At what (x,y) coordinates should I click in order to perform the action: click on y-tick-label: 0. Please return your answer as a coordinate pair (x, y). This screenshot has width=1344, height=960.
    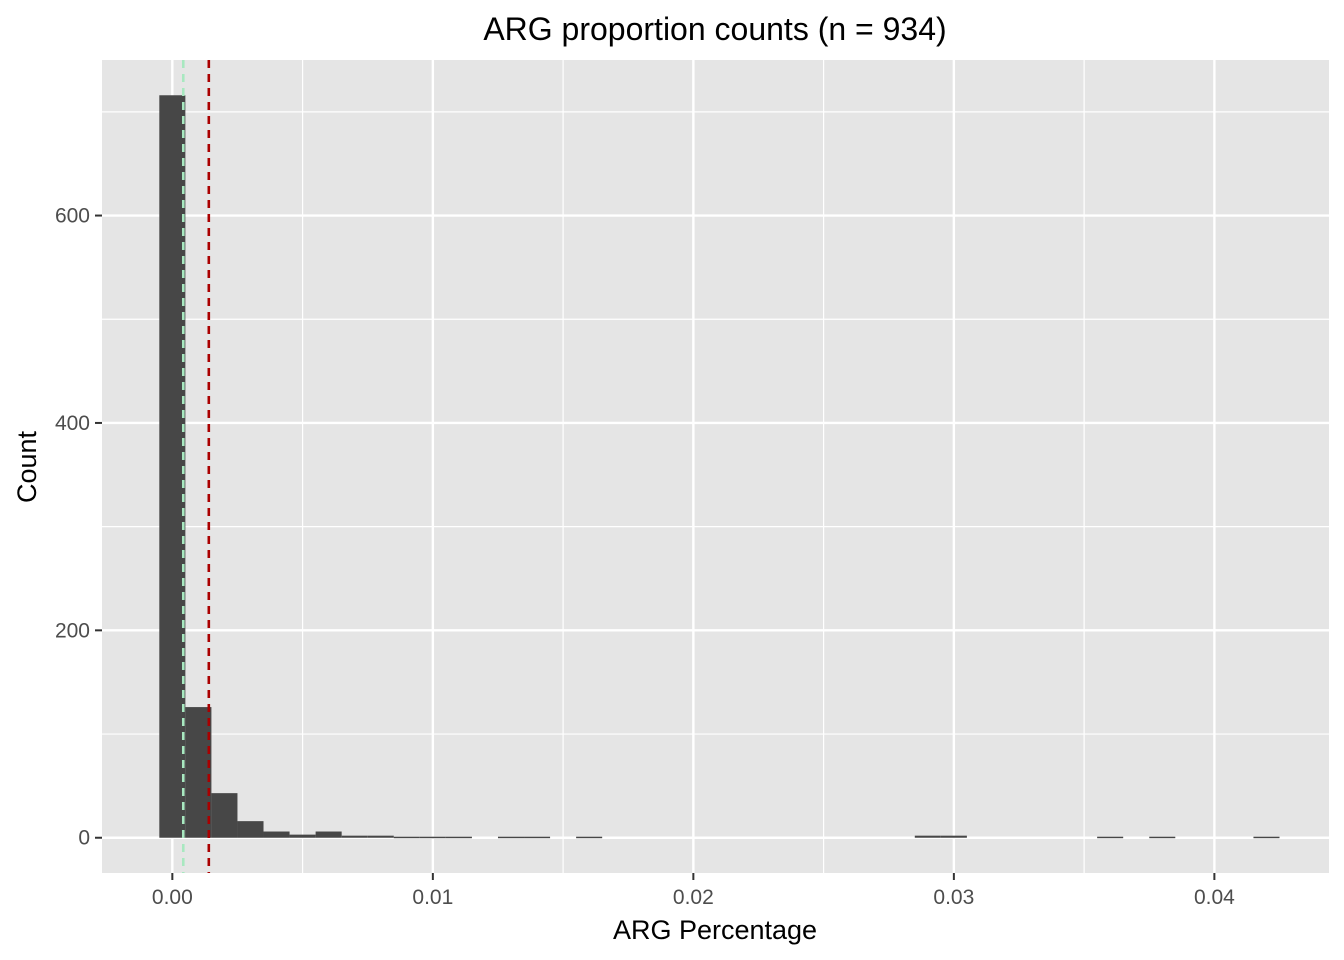
    Looking at the image, I should click on (84, 838).